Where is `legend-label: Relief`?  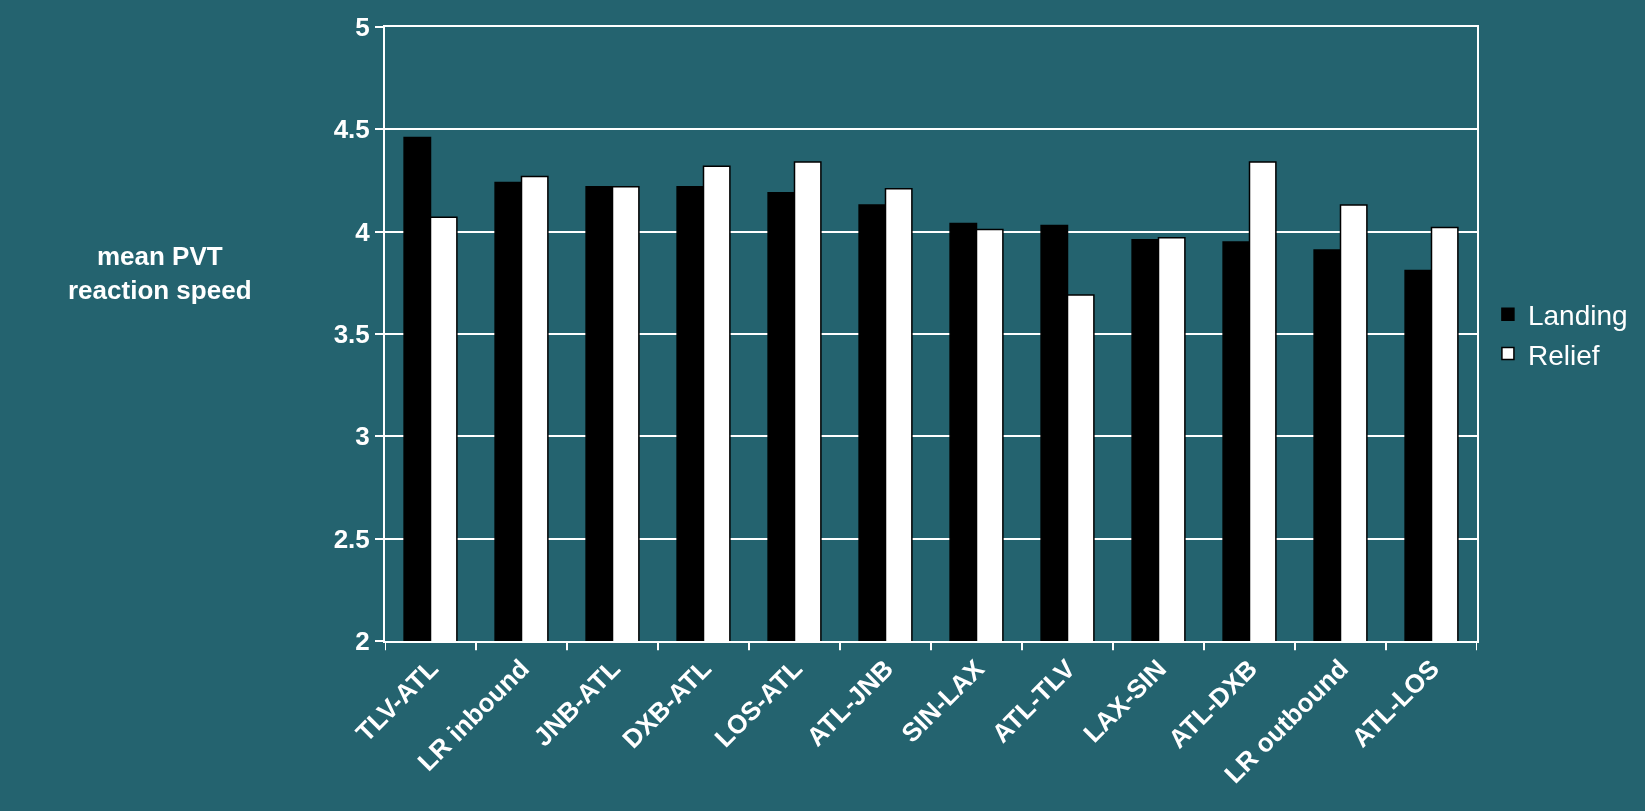
legend-label: Relief is located at coordinates (1563, 355).